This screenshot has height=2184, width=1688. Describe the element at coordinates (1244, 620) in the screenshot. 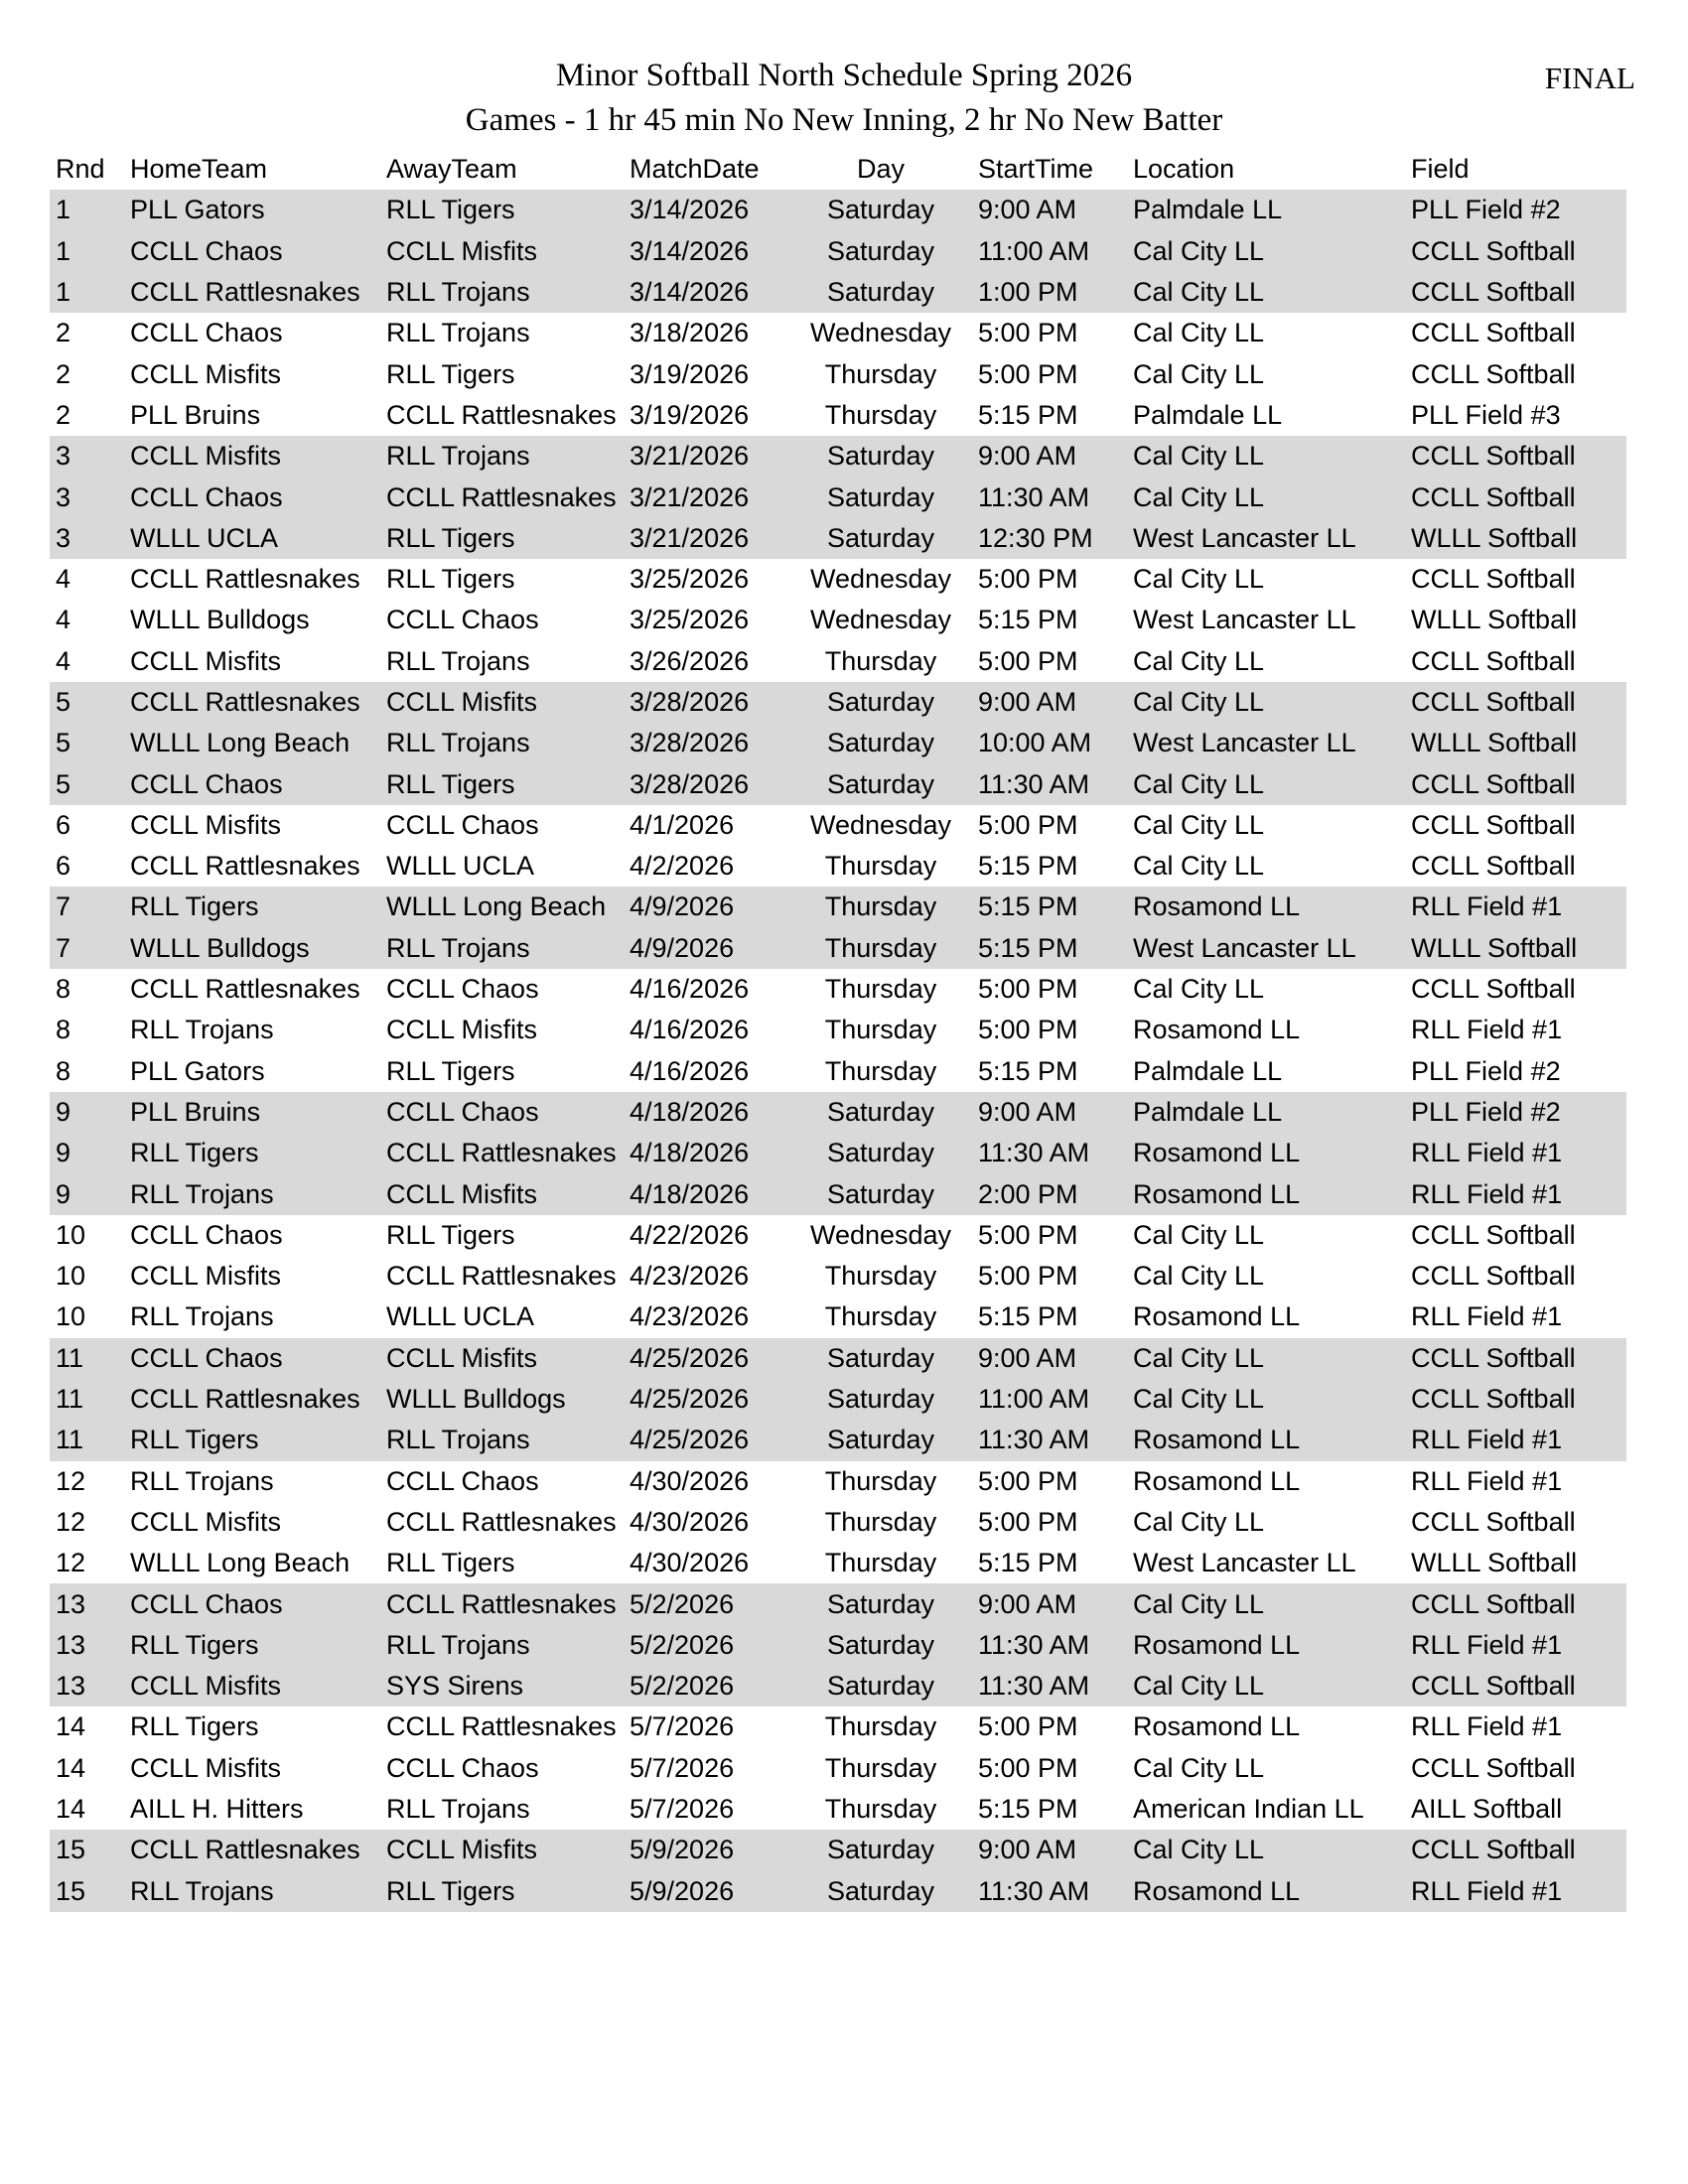

I see `cell-location: West Lancaster LL` at that location.